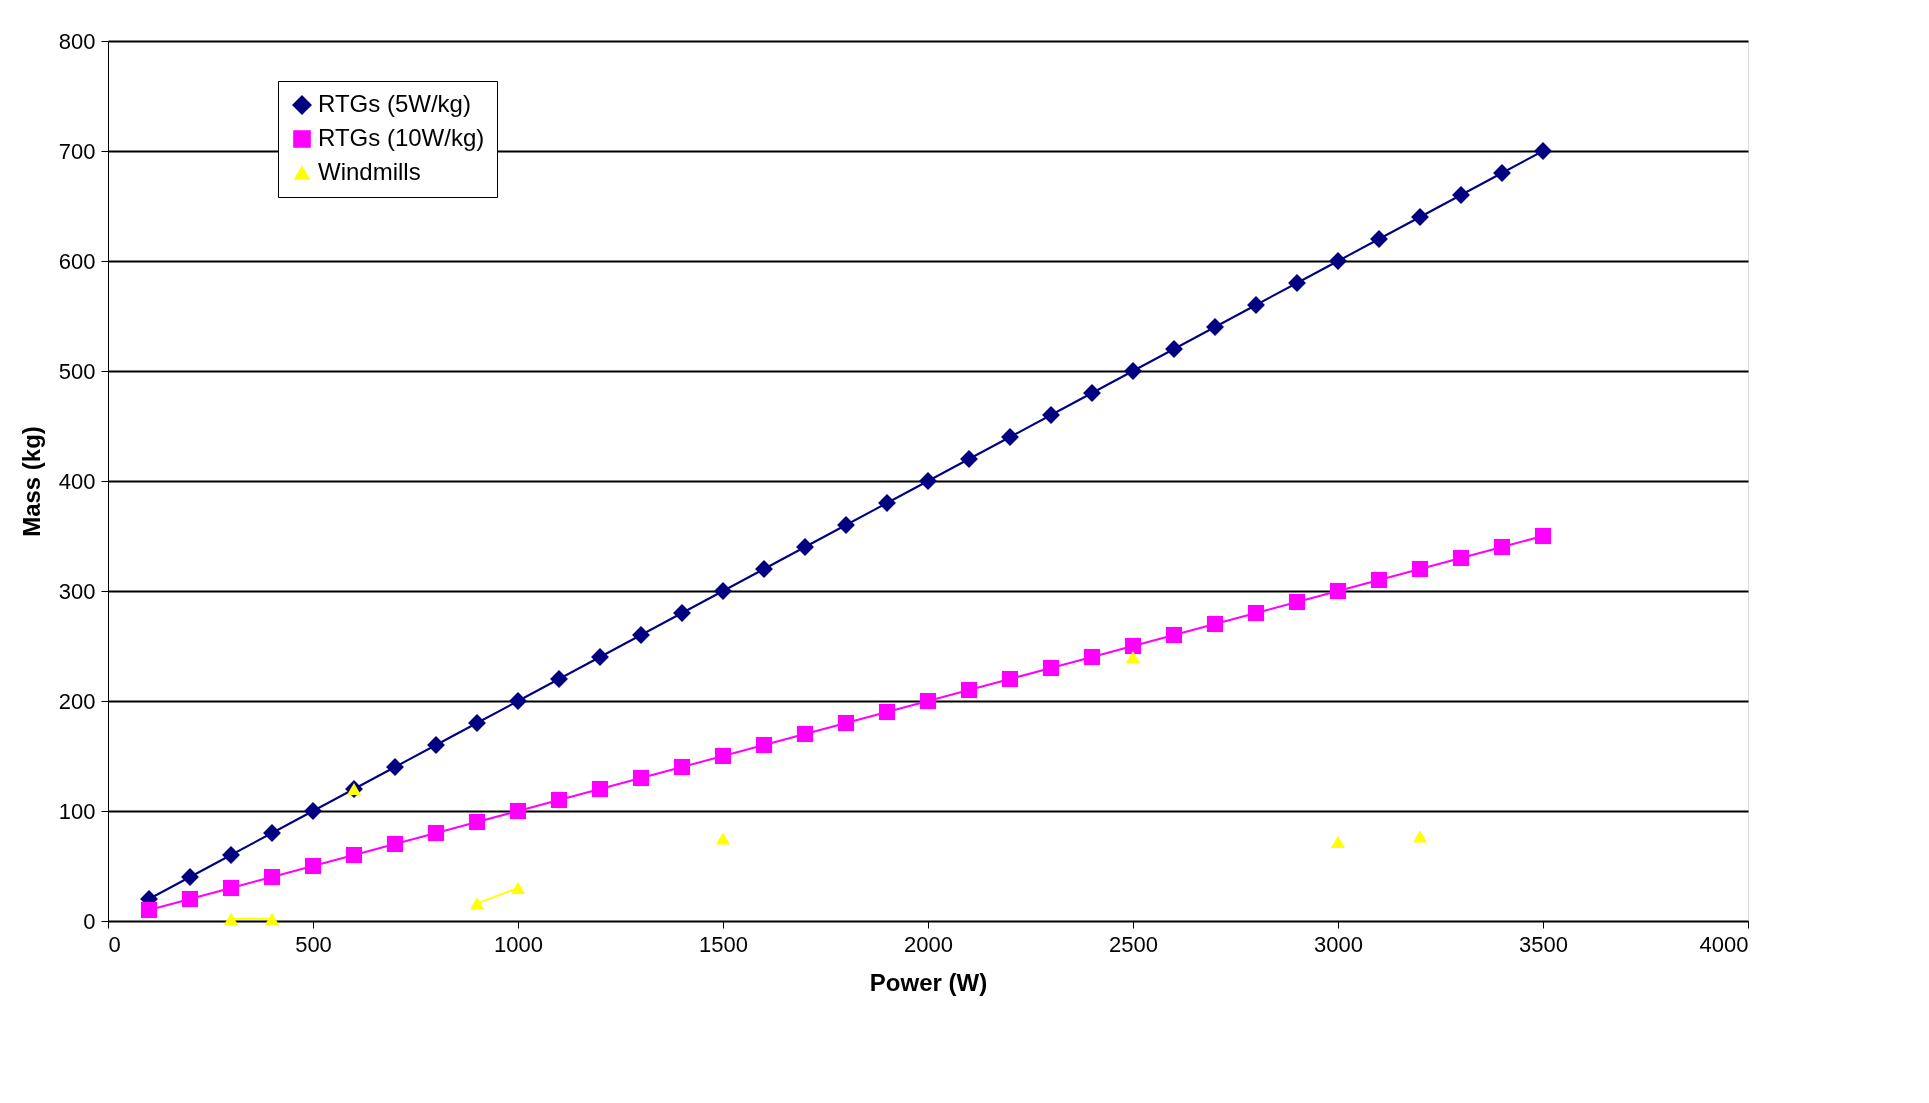  I want to click on legend-label: RTGs (10W/kg), so click(401, 137).